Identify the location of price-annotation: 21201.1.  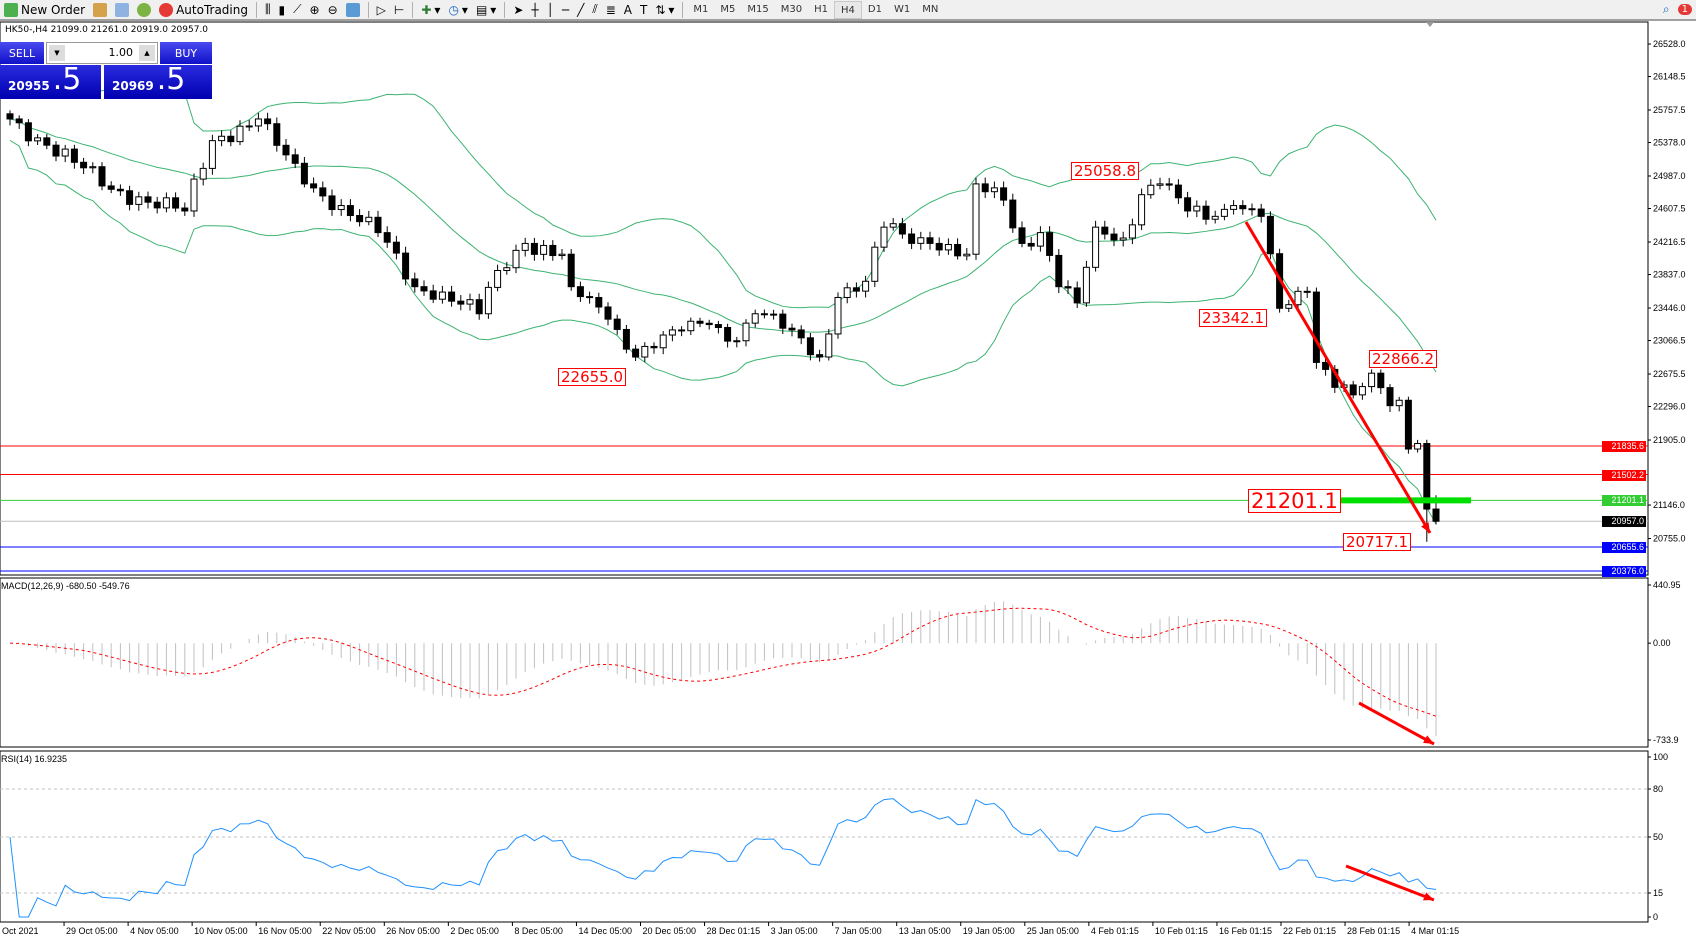
(1294, 501).